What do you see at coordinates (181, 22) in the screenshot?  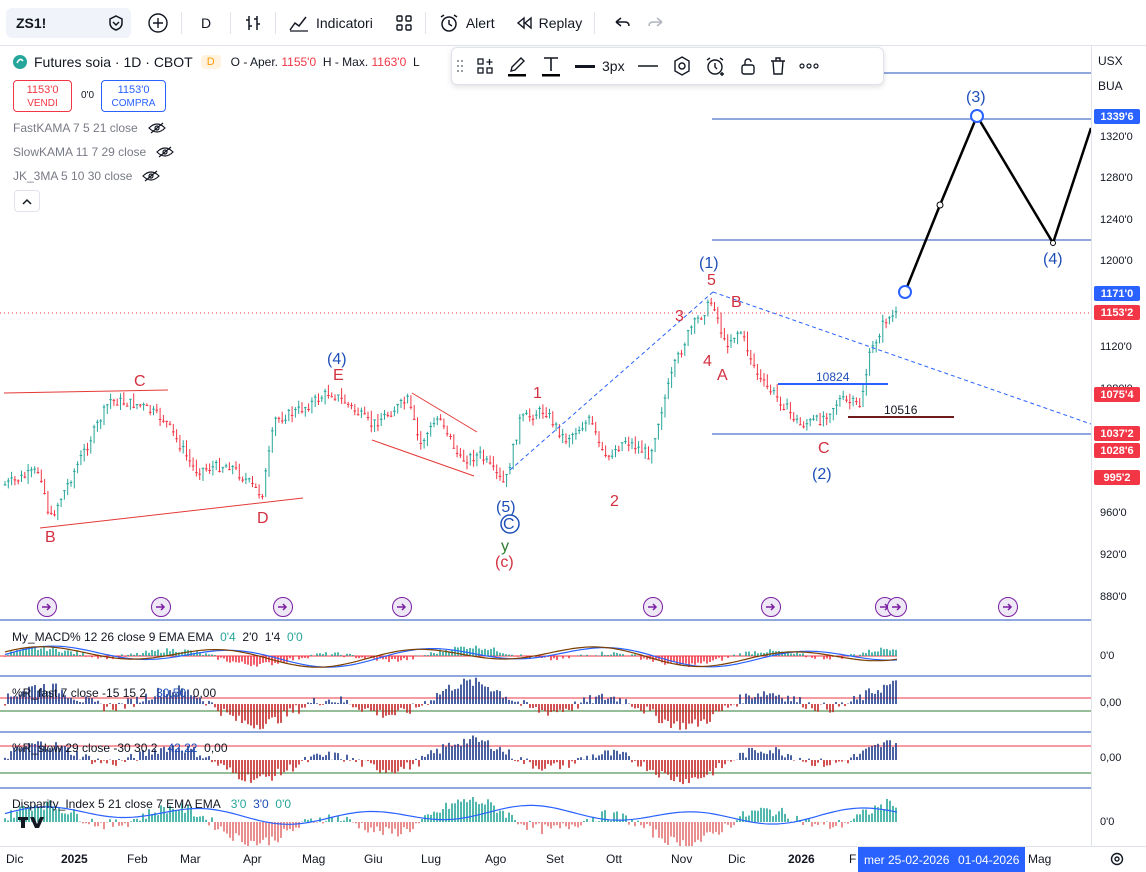 I see `divider` at bounding box center [181, 22].